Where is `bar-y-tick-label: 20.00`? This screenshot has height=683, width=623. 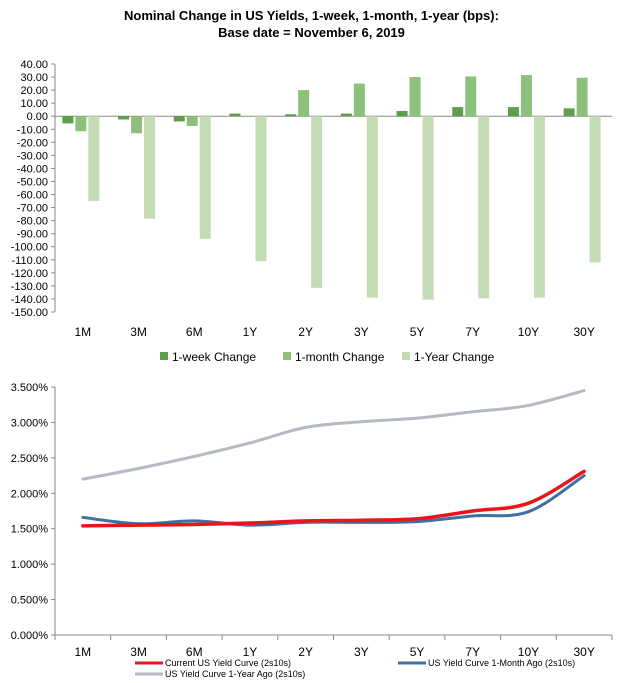
bar-y-tick-label: 20.00 is located at coordinates (34, 91).